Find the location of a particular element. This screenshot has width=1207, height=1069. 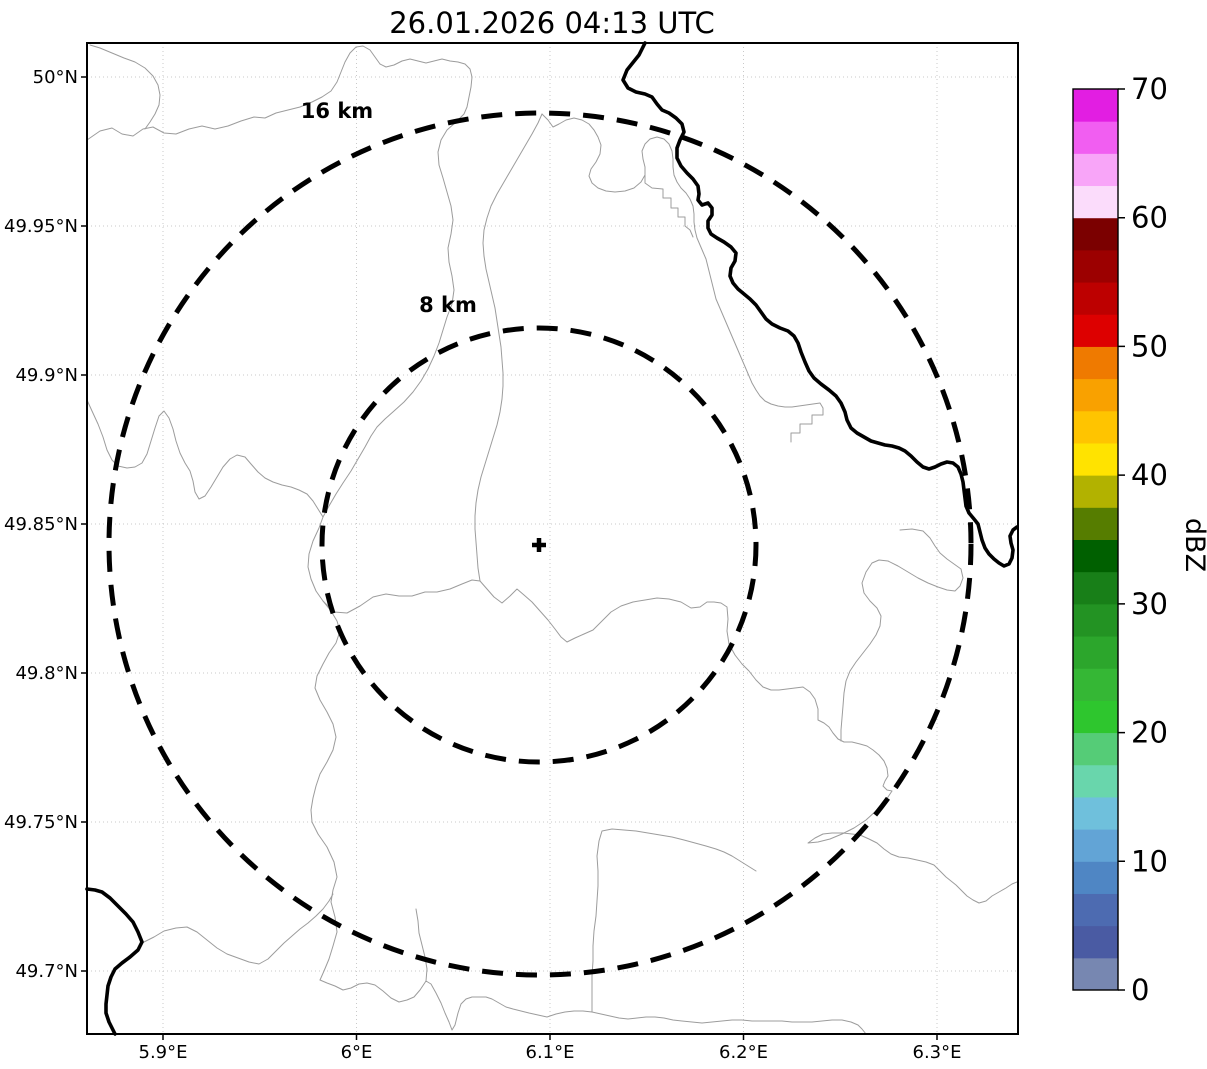

y-tick-label: 49.85°N is located at coordinates (41, 524).